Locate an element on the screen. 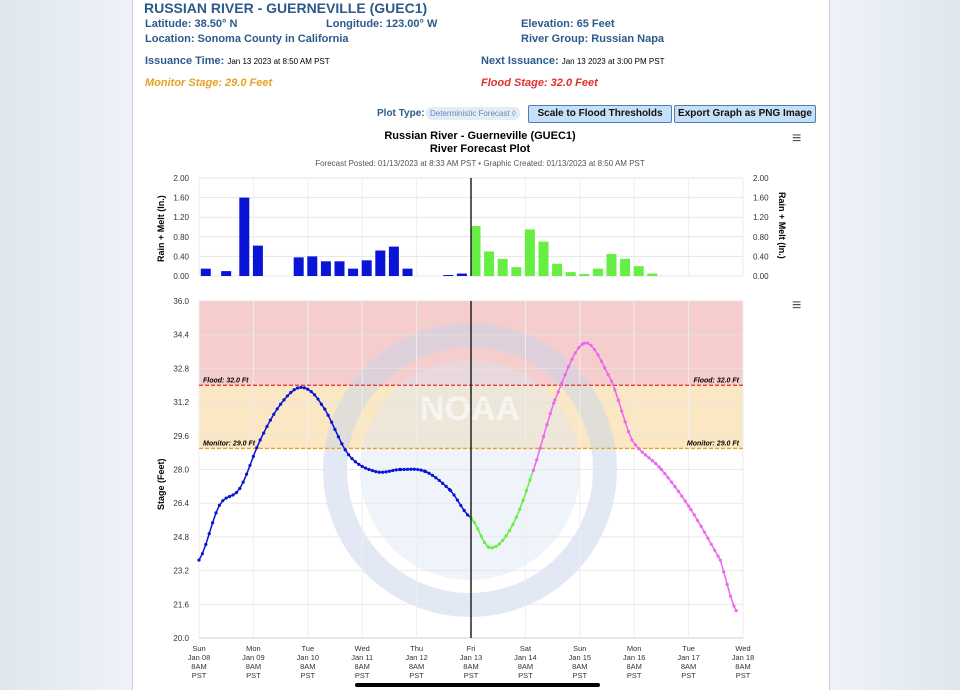  rain-ytick-right: 1.60 is located at coordinates (761, 198).